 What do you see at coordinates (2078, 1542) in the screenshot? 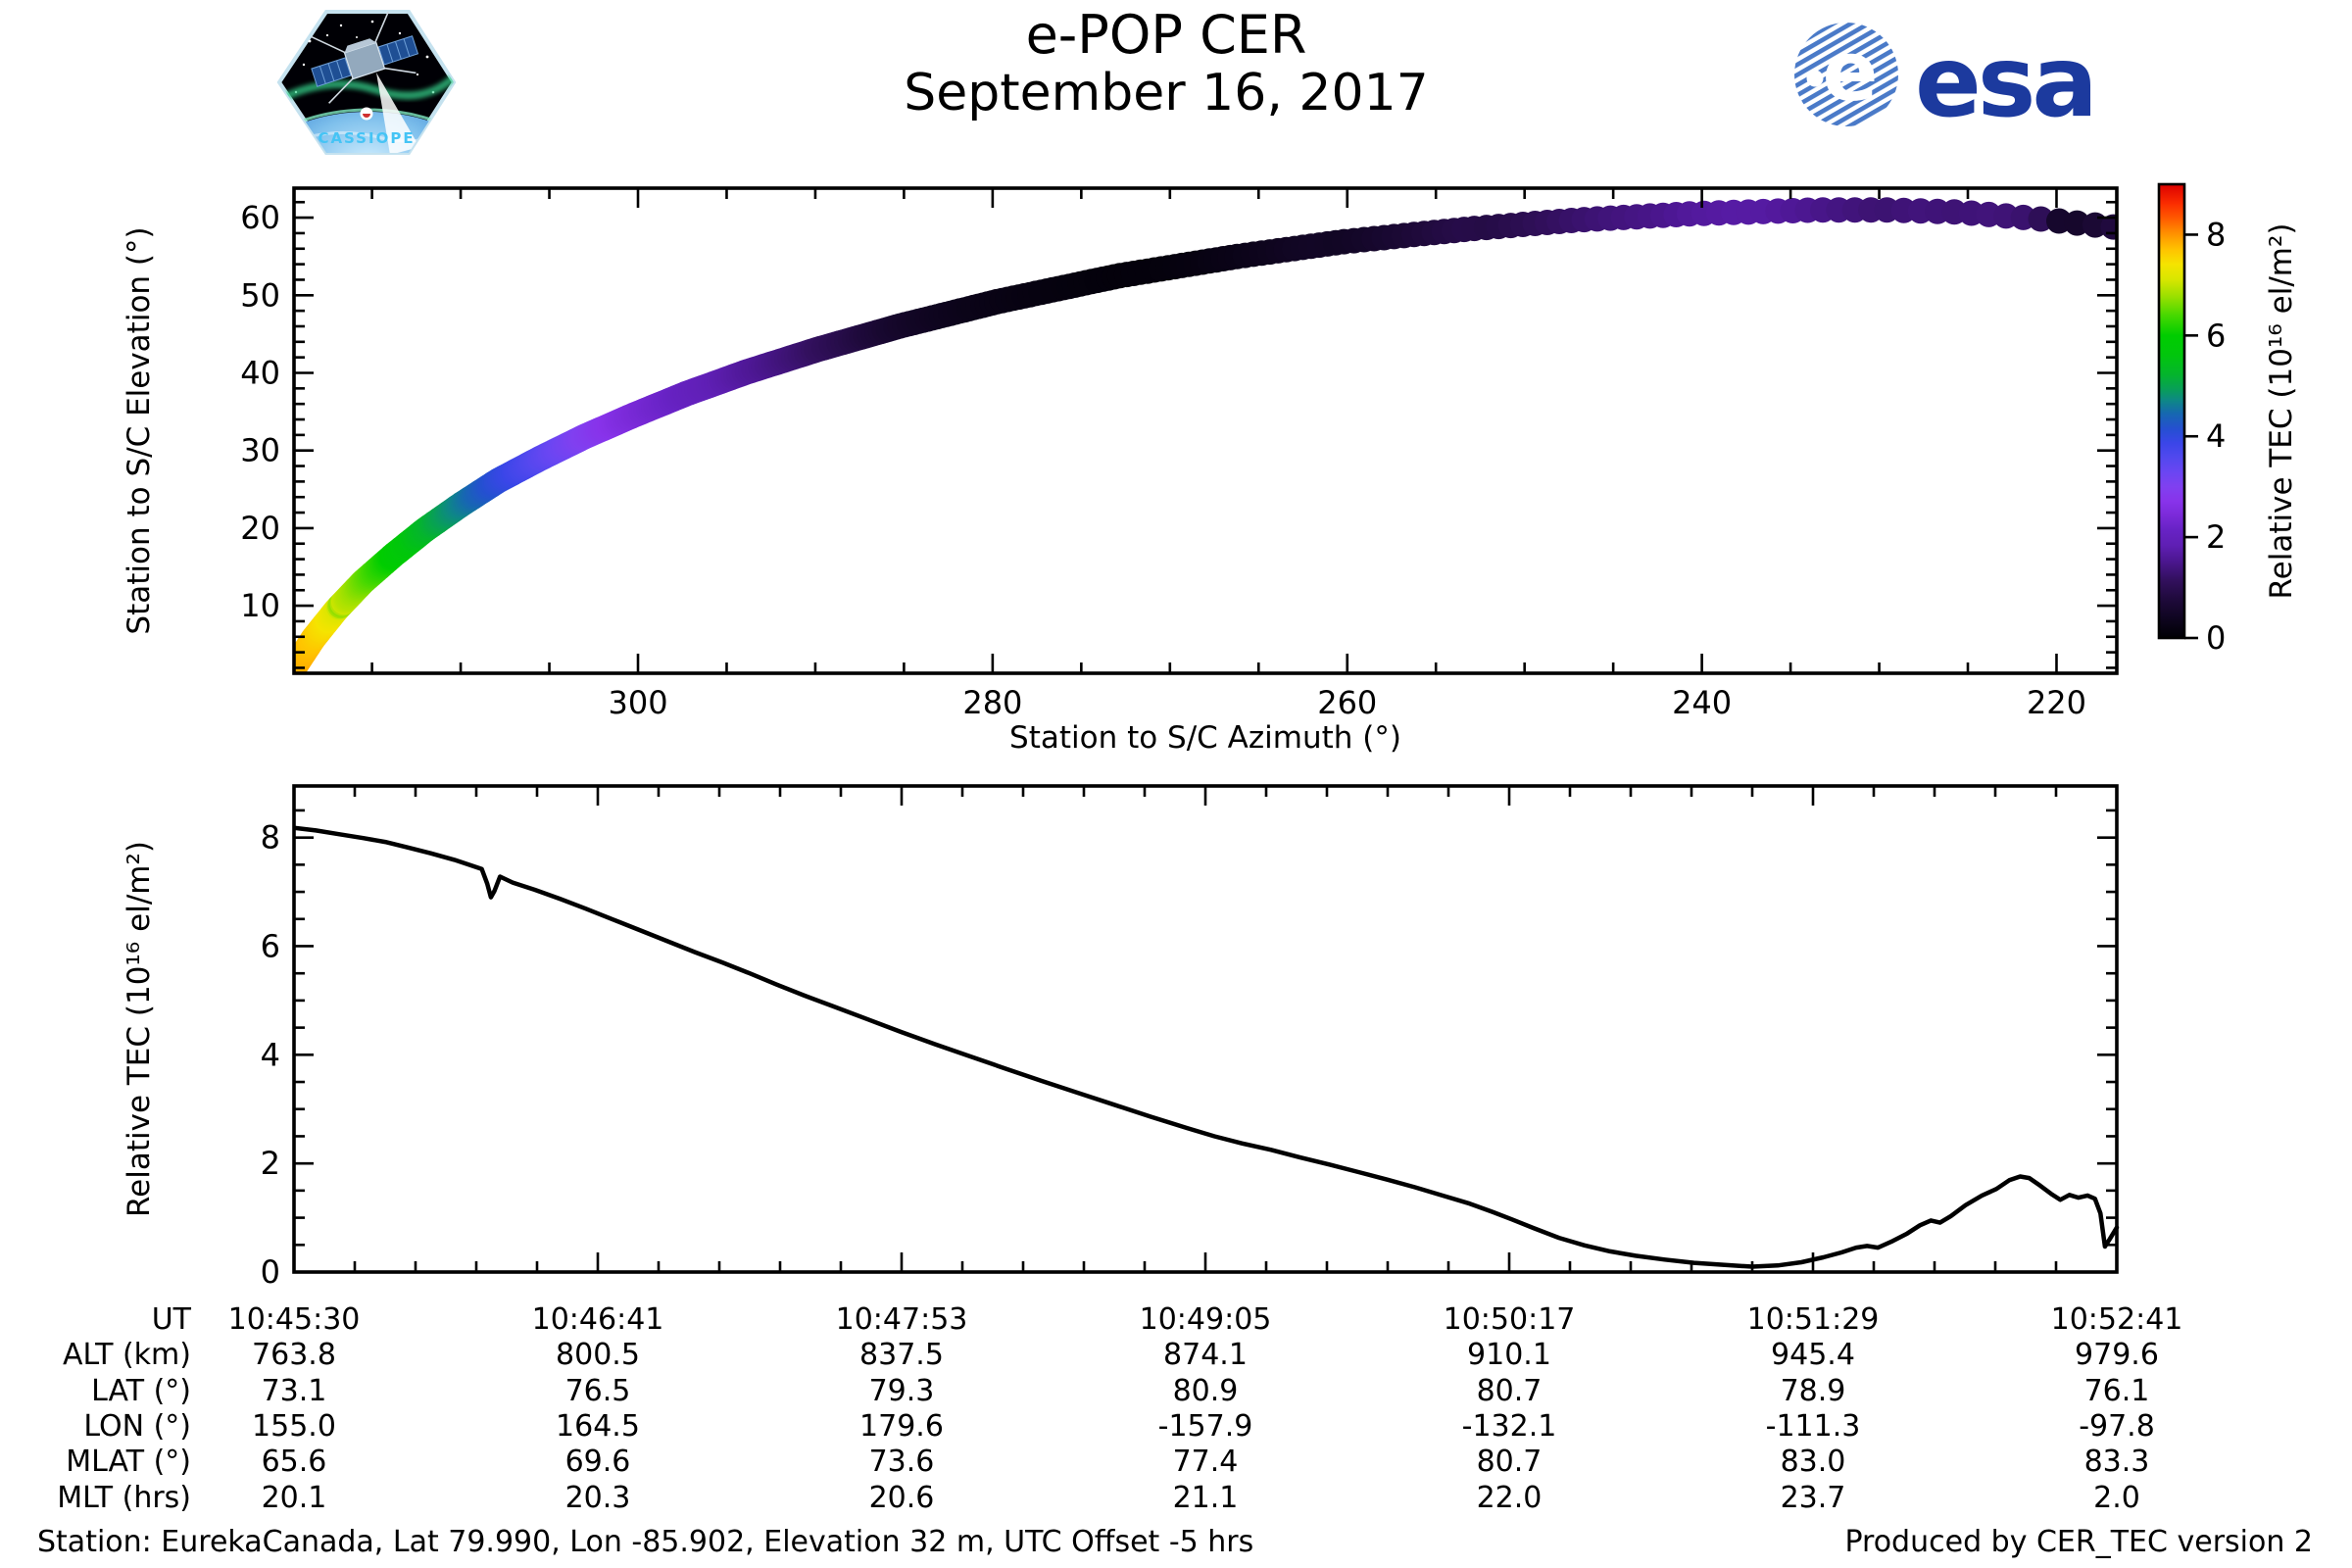
I see `produced-by: Produced by CER_TEC version 2` at bounding box center [2078, 1542].